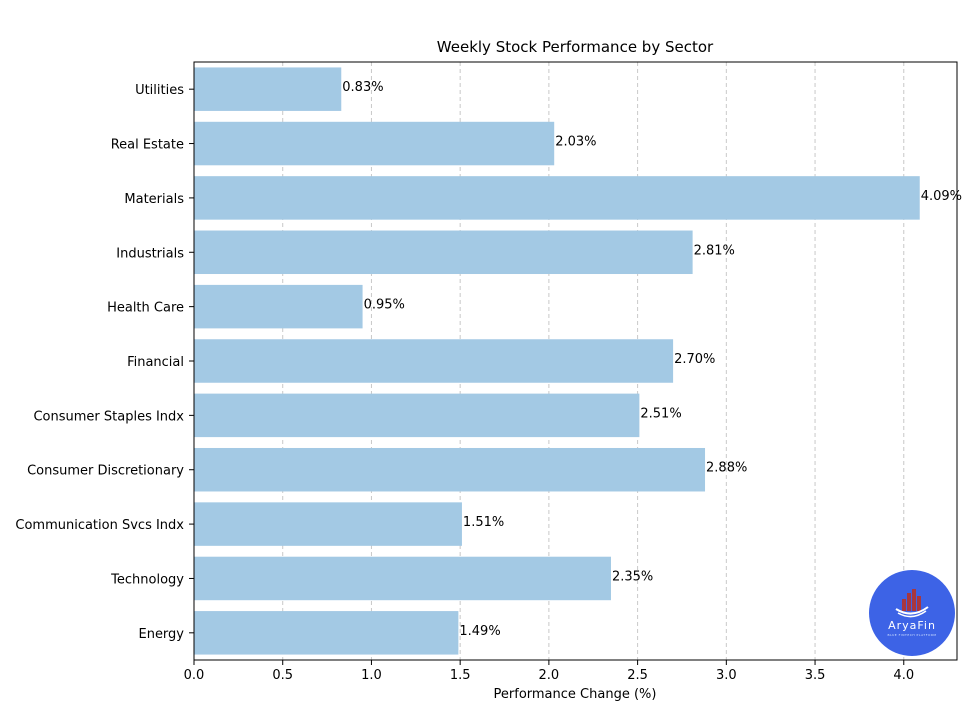  What do you see at coordinates (632, 576) in the screenshot?
I see `bar-value-label: 2.35%` at bounding box center [632, 576].